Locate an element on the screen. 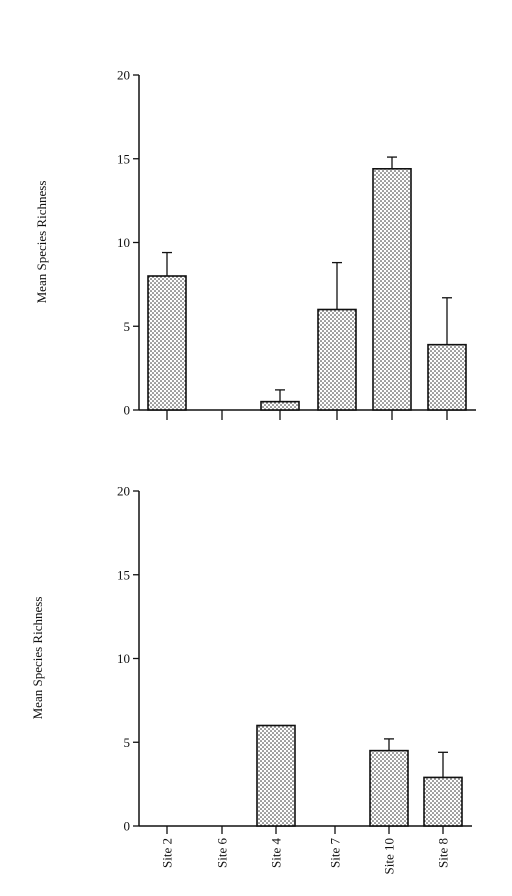 The height and width of the screenshot is (896, 512). bottom-category-label: Site 4 is located at coordinates (276, 853).